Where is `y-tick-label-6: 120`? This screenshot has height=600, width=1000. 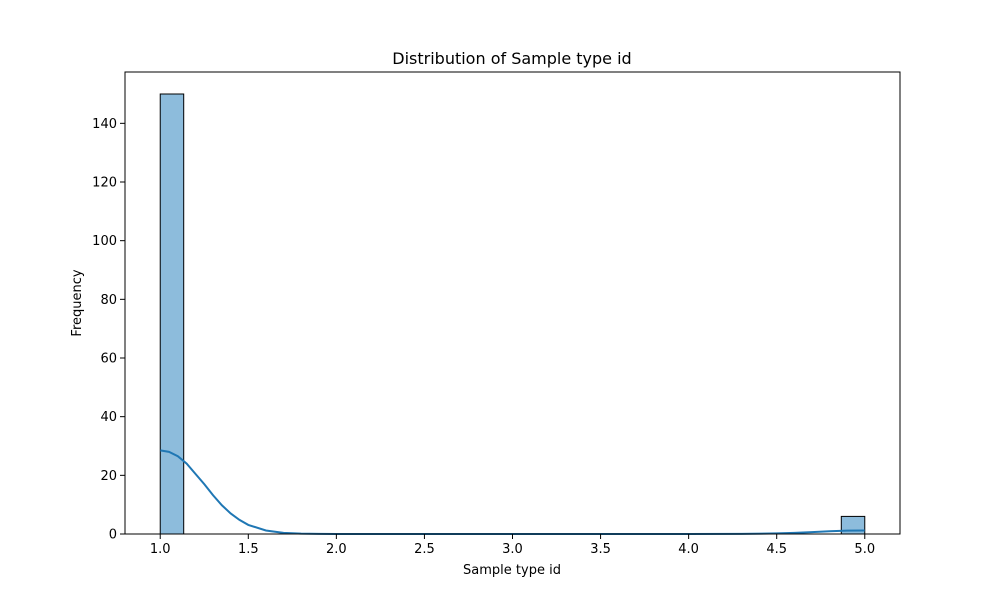 y-tick-label-6: 120 is located at coordinates (104, 183).